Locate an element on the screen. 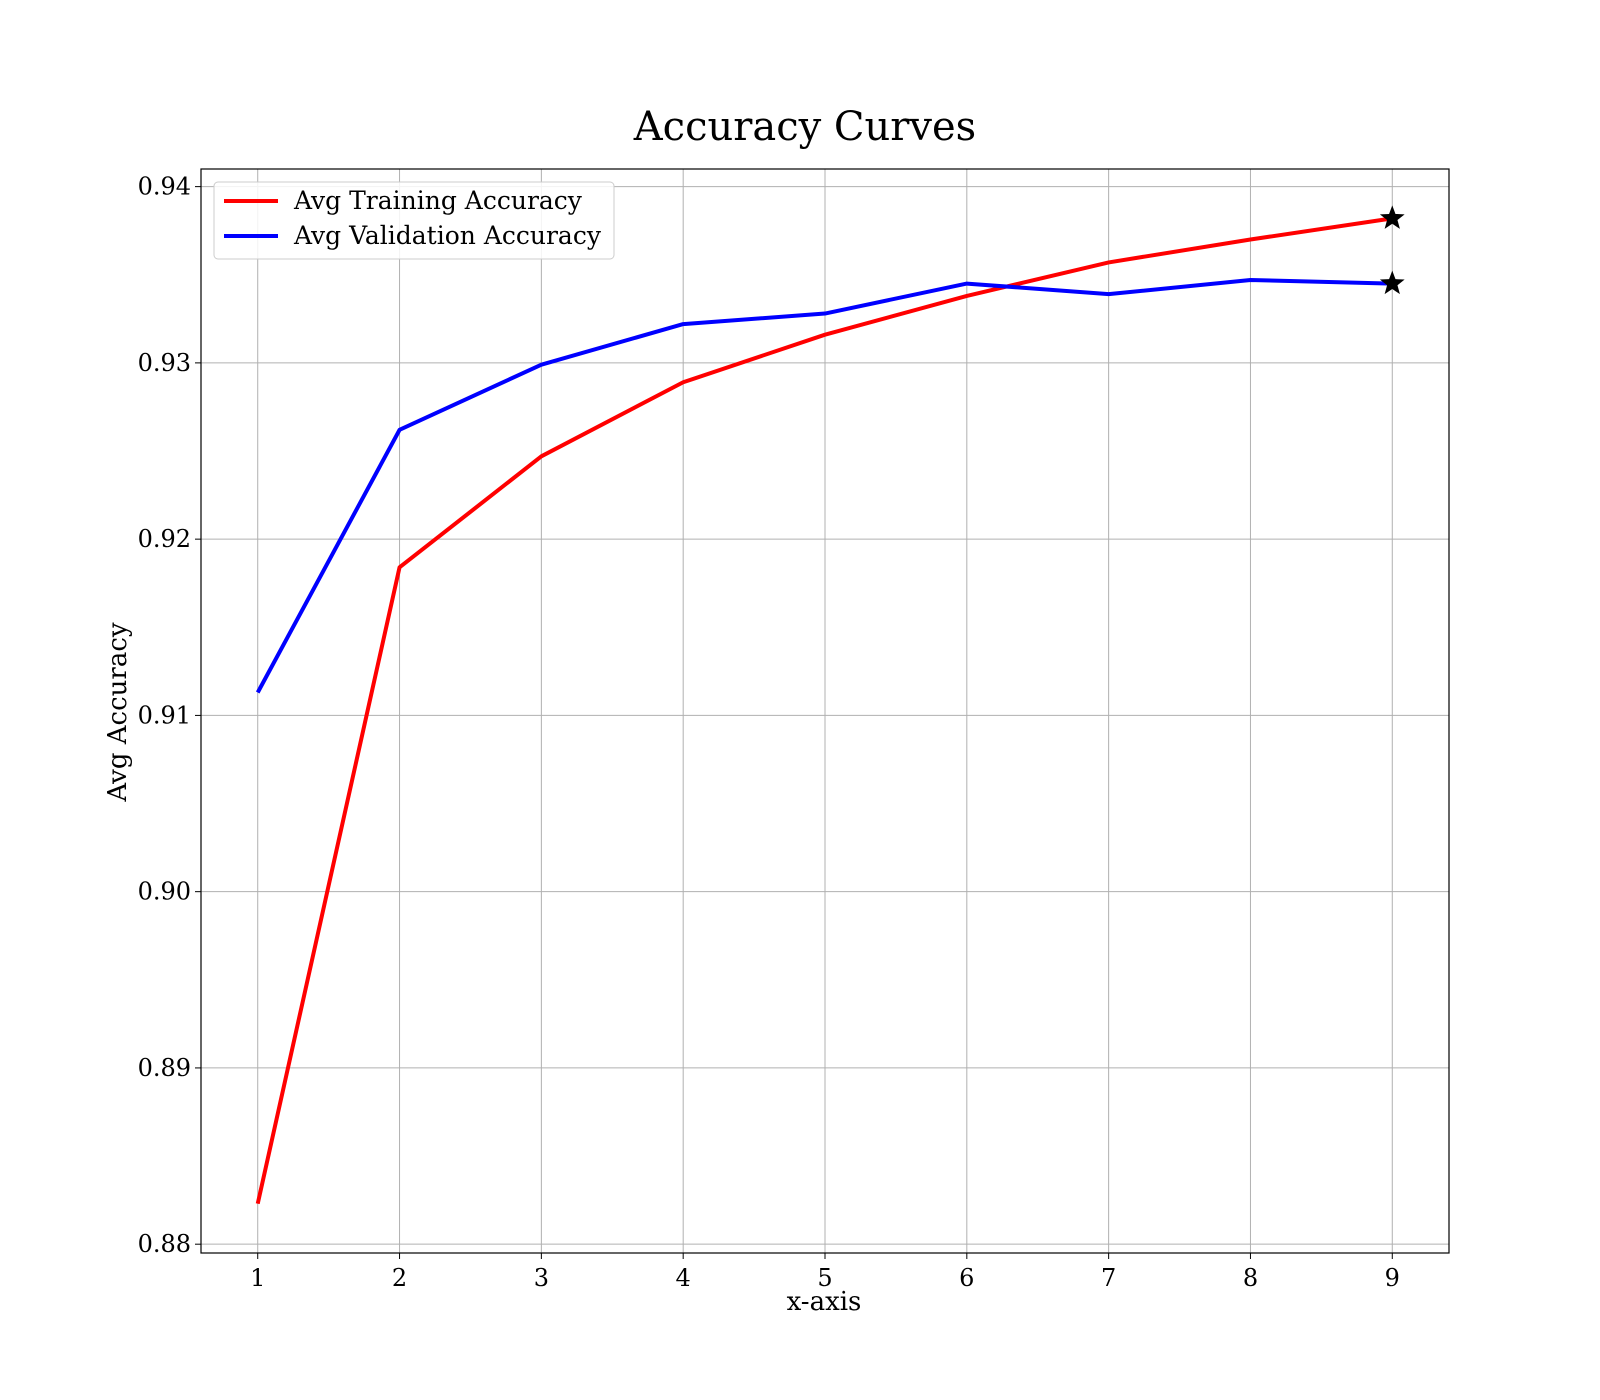 The width and height of the screenshot is (1600, 1400). x-tick-label: 7 is located at coordinates (1108, 1278).